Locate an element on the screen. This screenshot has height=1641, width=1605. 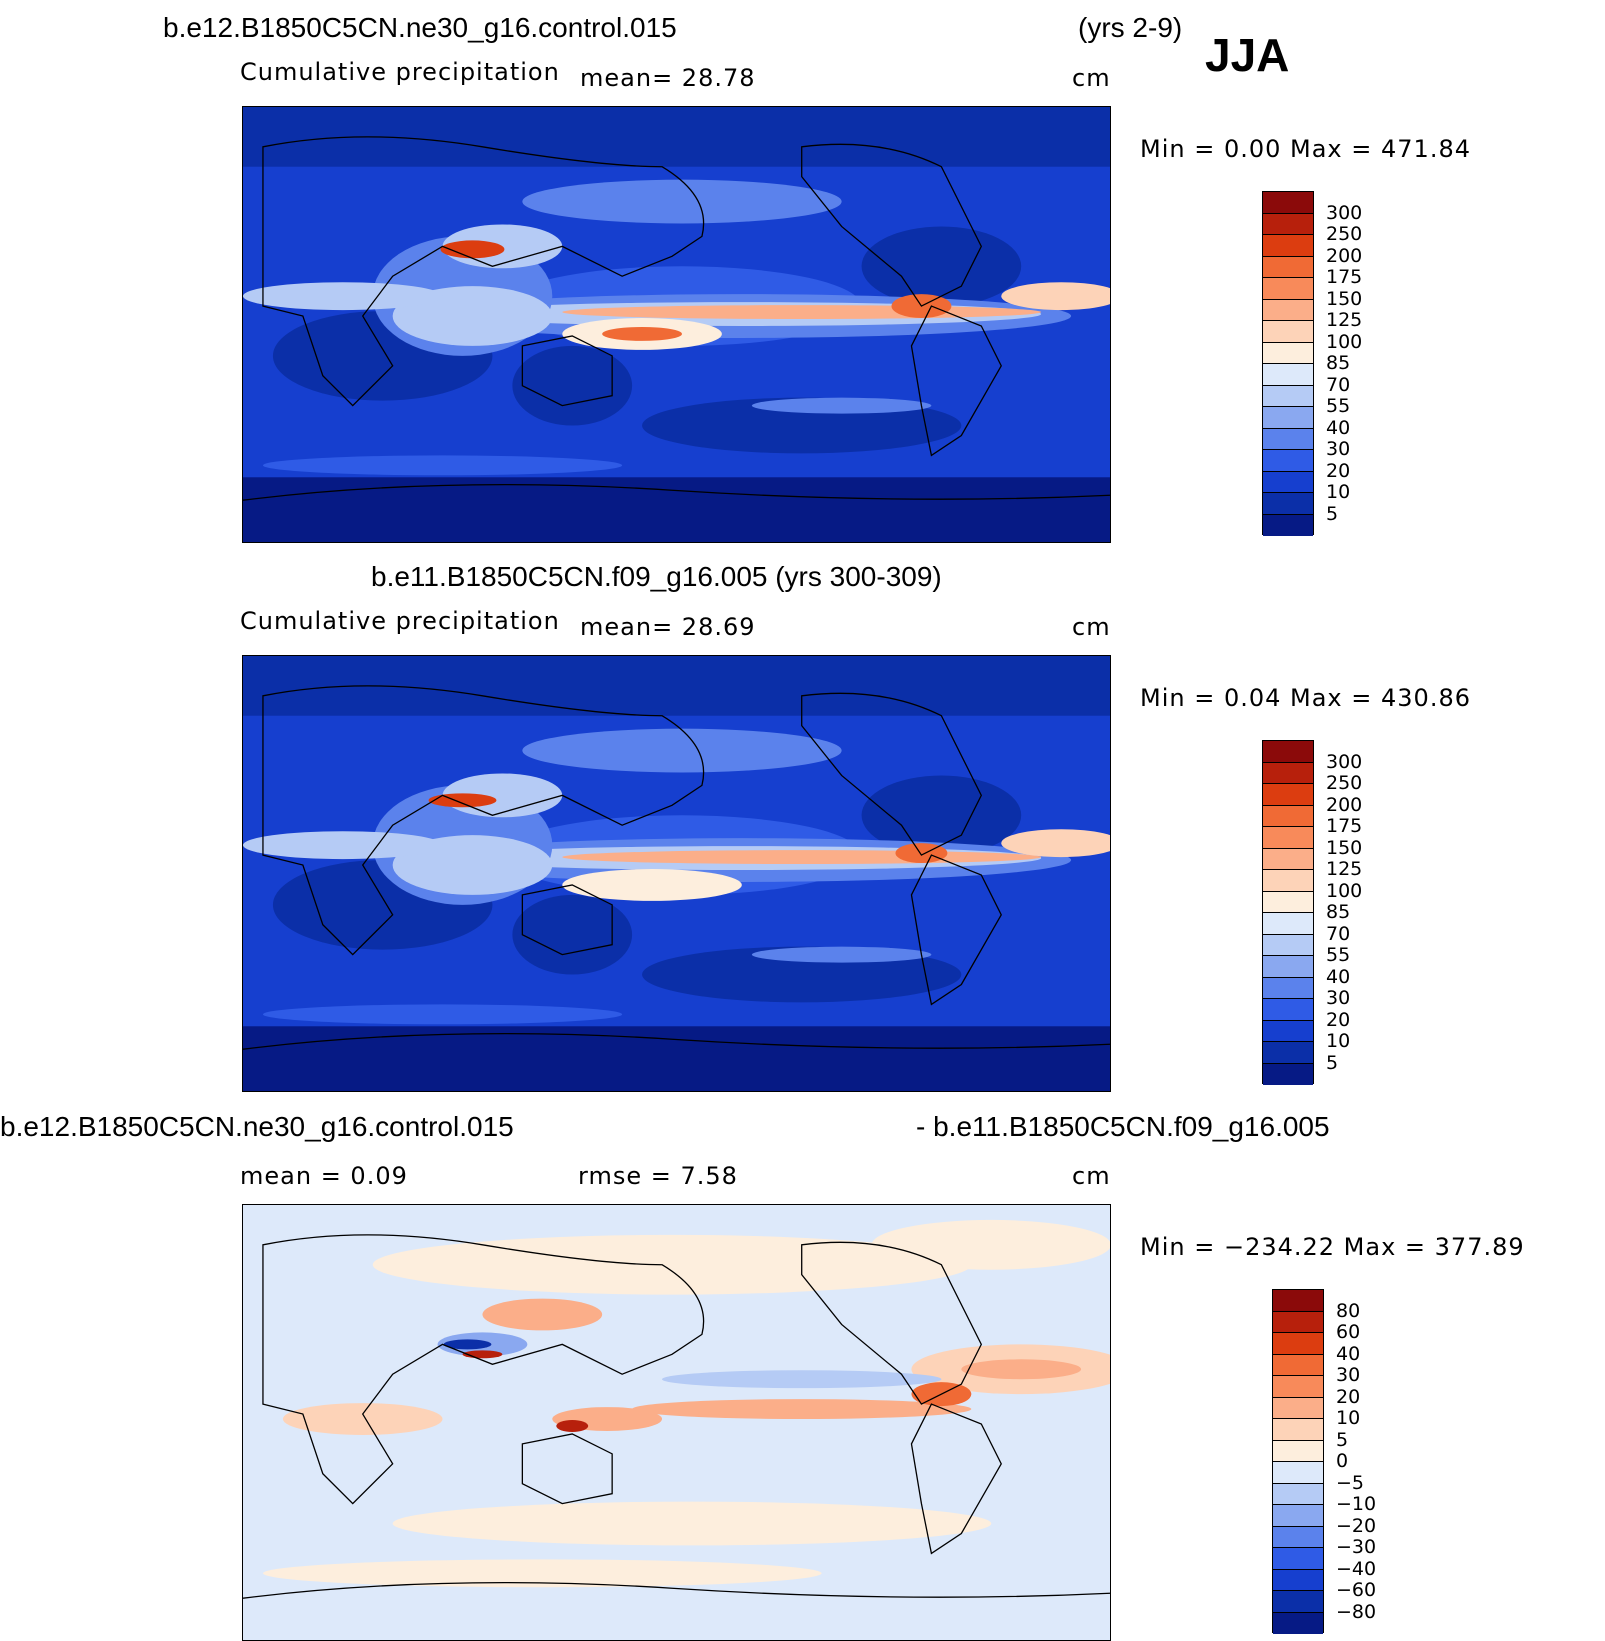
panel1-mean: mean= 28.78 is located at coordinates (668, 78).